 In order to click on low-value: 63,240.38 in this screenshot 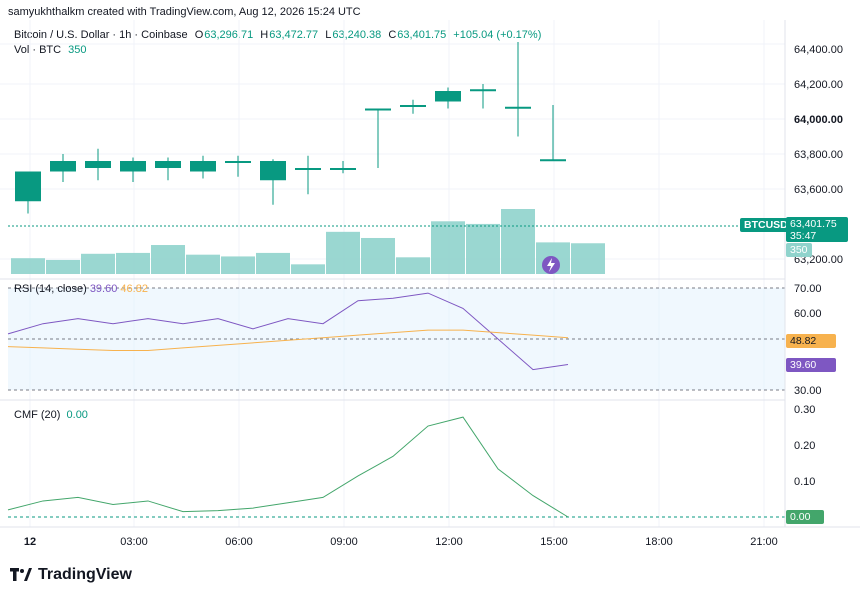, I will do `click(357, 35)`.